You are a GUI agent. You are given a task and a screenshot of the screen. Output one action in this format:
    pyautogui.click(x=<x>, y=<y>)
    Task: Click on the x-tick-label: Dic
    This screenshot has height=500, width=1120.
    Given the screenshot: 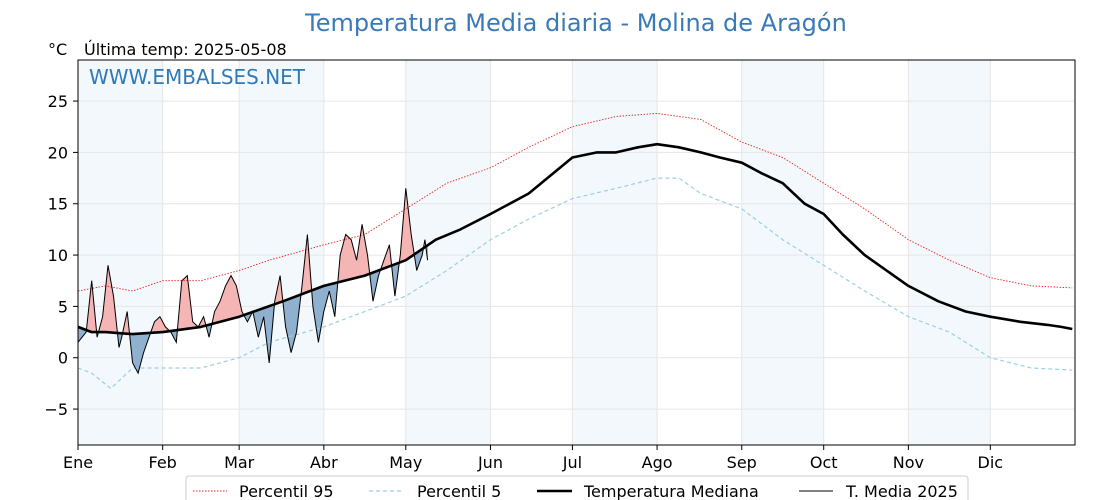 What is the action you would take?
    pyautogui.click(x=991, y=462)
    